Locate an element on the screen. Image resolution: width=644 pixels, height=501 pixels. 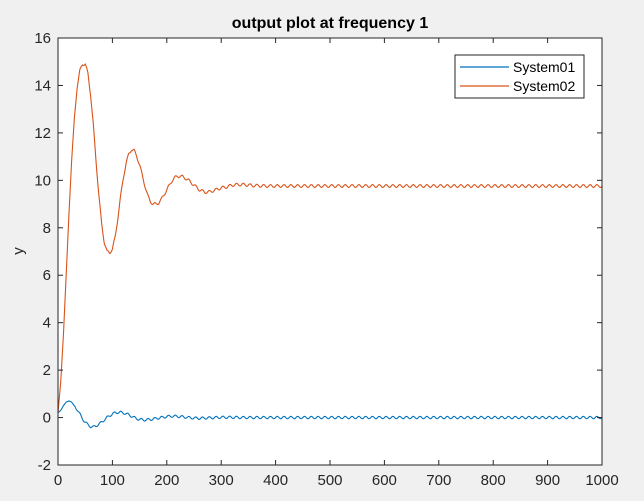
y-tick-label: 6 is located at coordinates (47, 275).